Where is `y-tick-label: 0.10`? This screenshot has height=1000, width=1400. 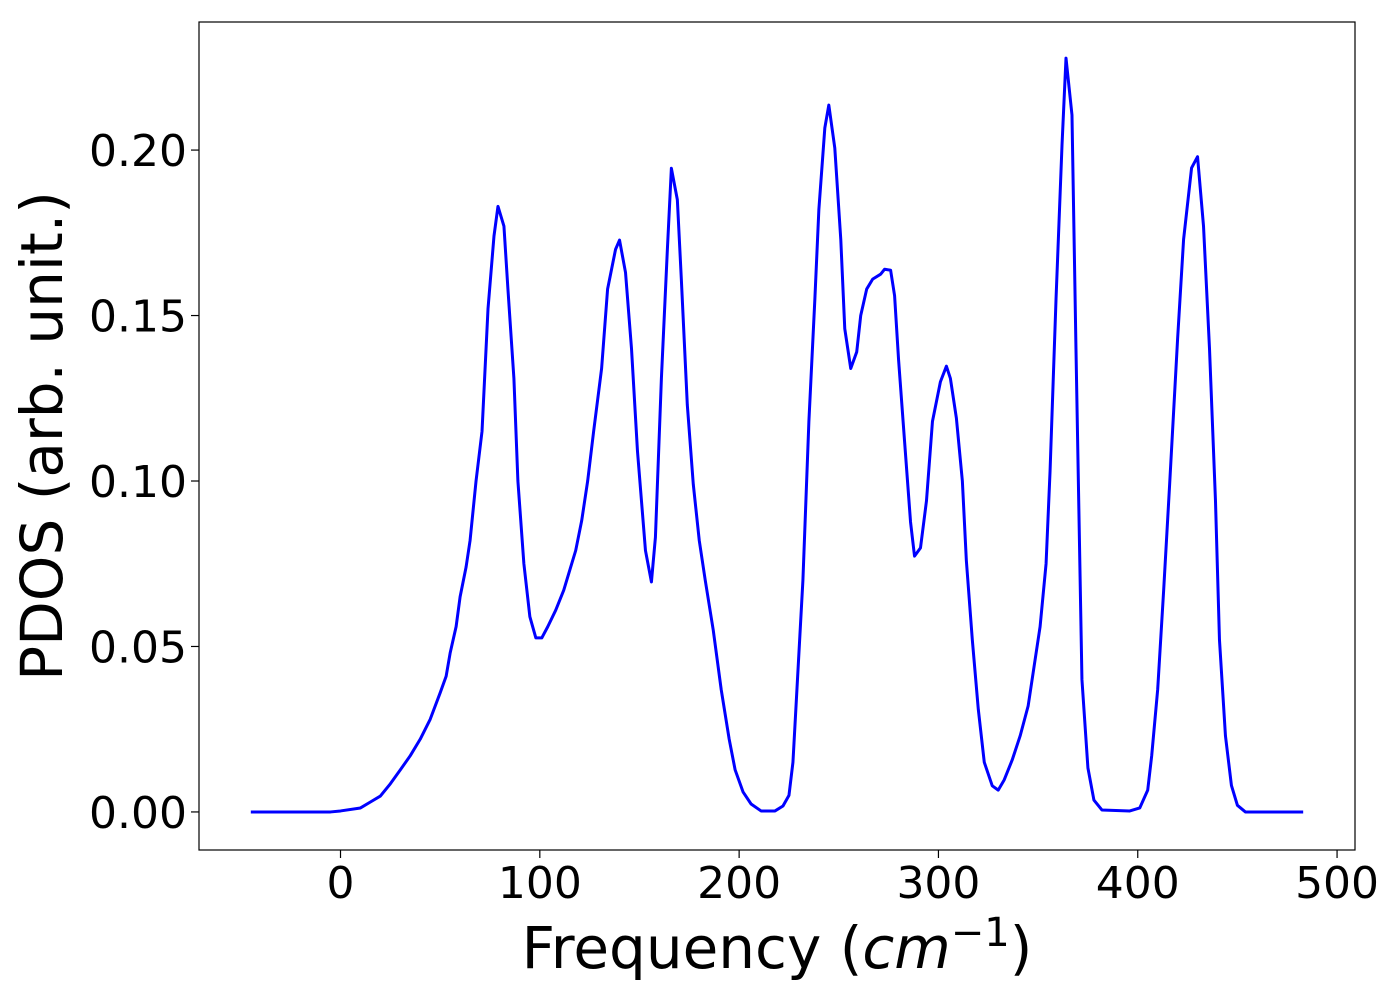 y-tick-label: 0.10 is located at coordinates (138, 482).